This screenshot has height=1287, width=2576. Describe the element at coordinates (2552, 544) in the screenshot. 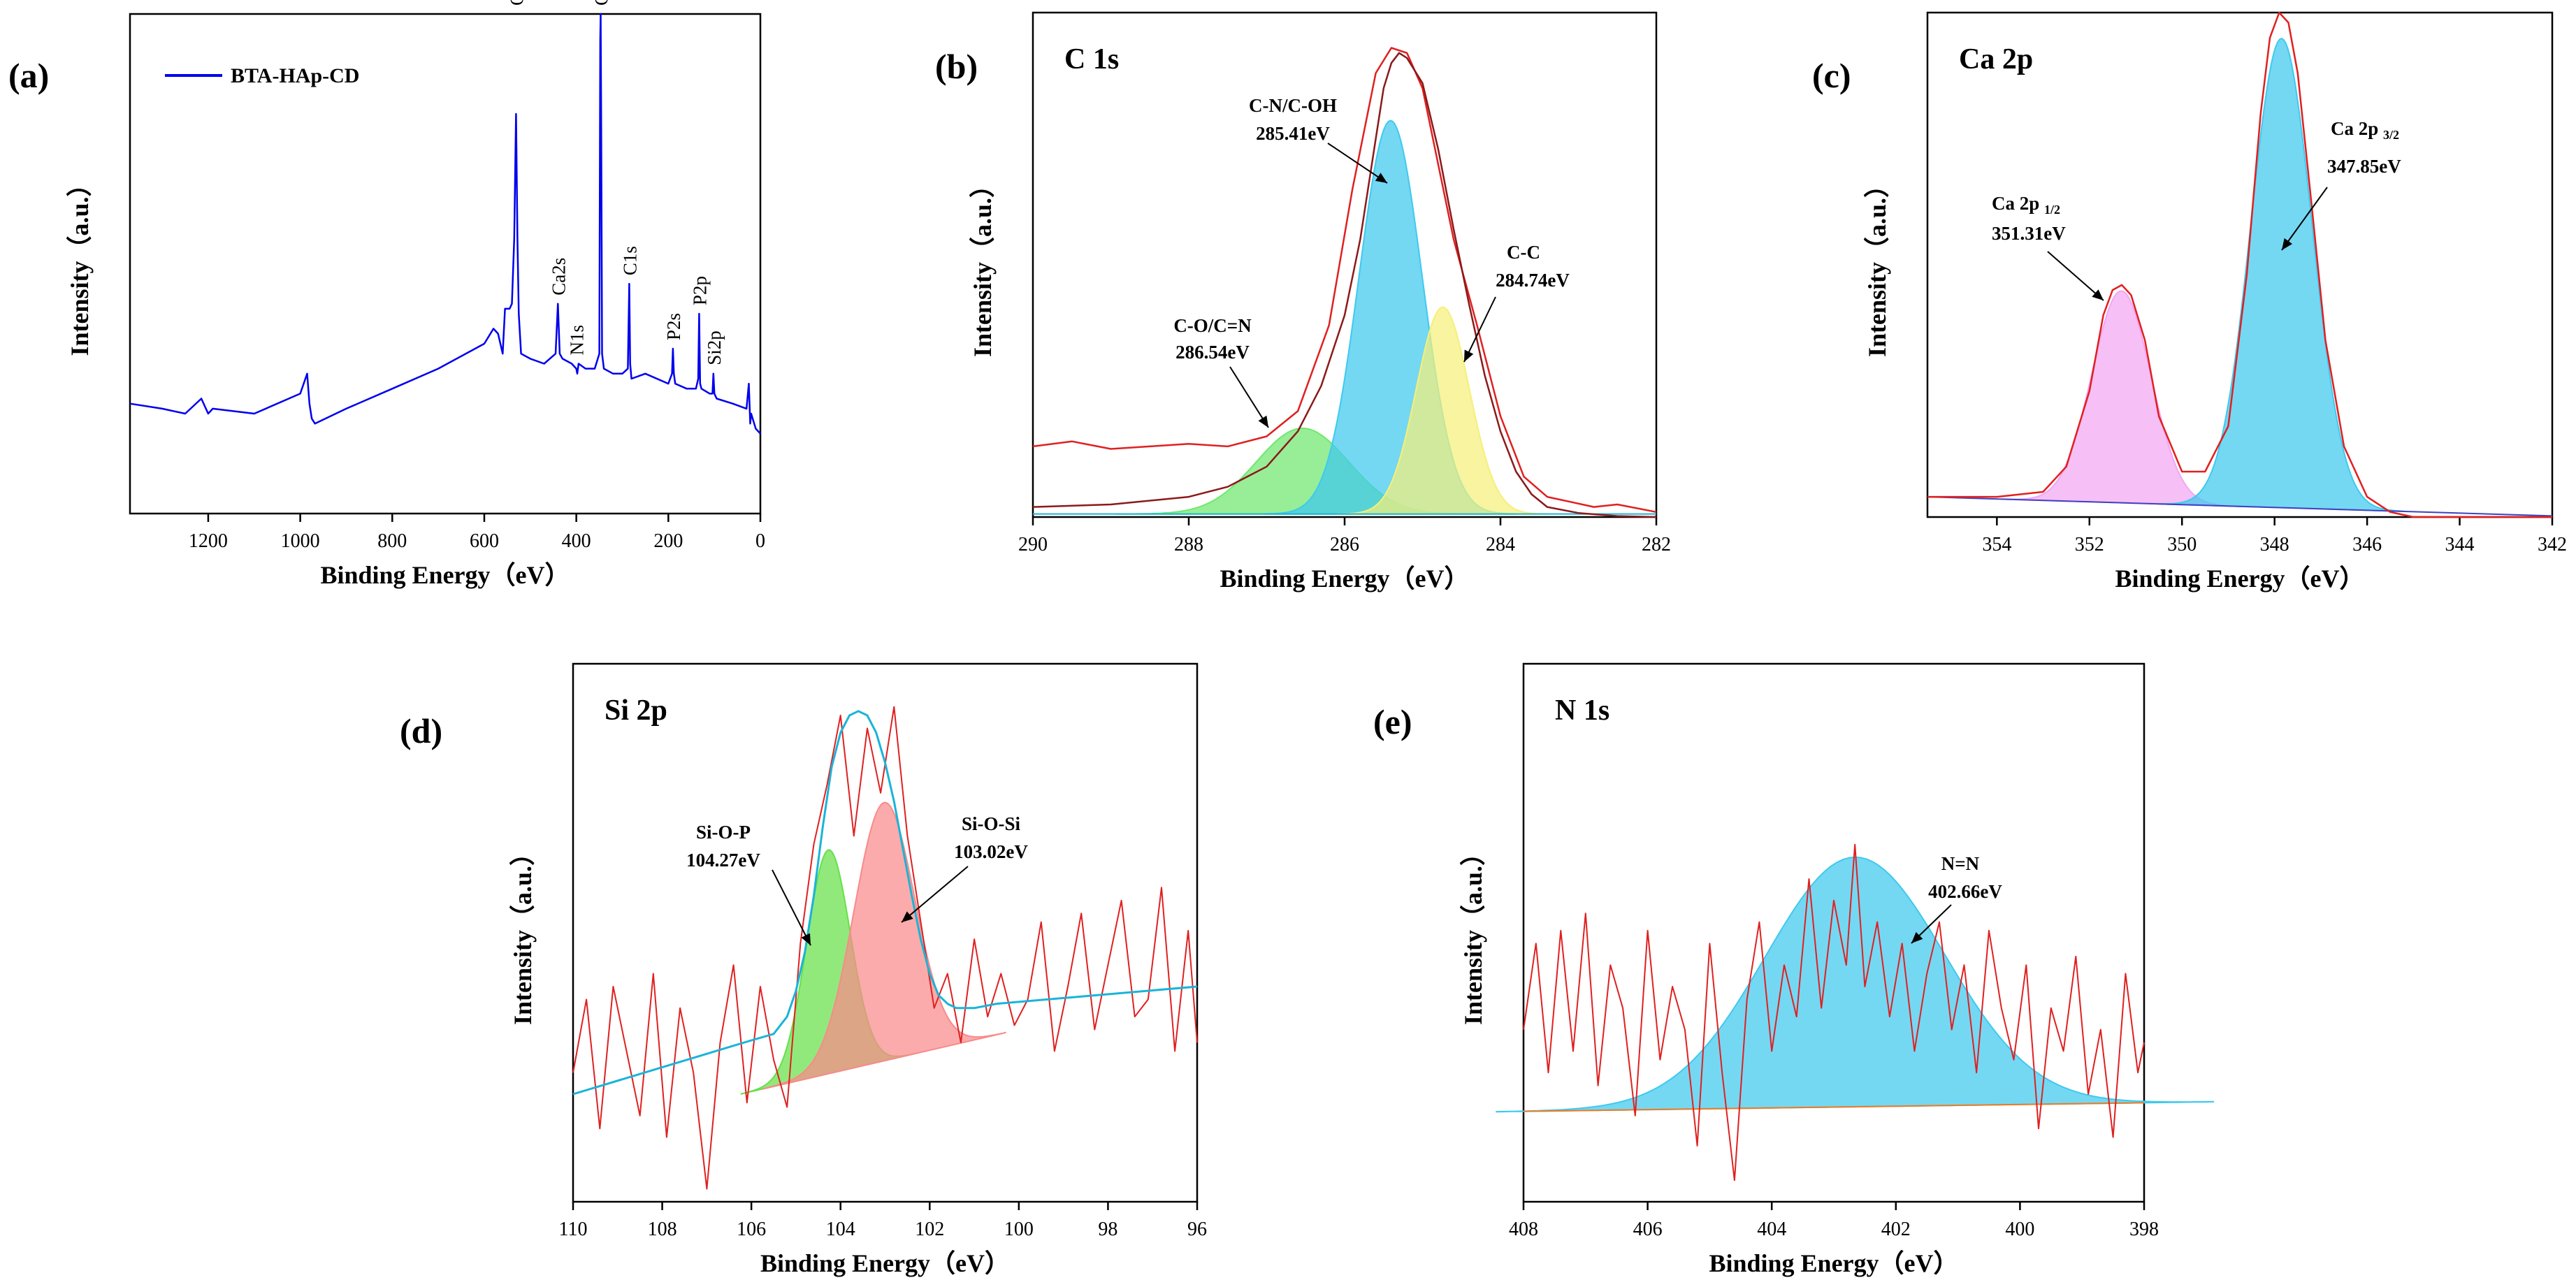

I see `x-tick-label: 342` at that location.